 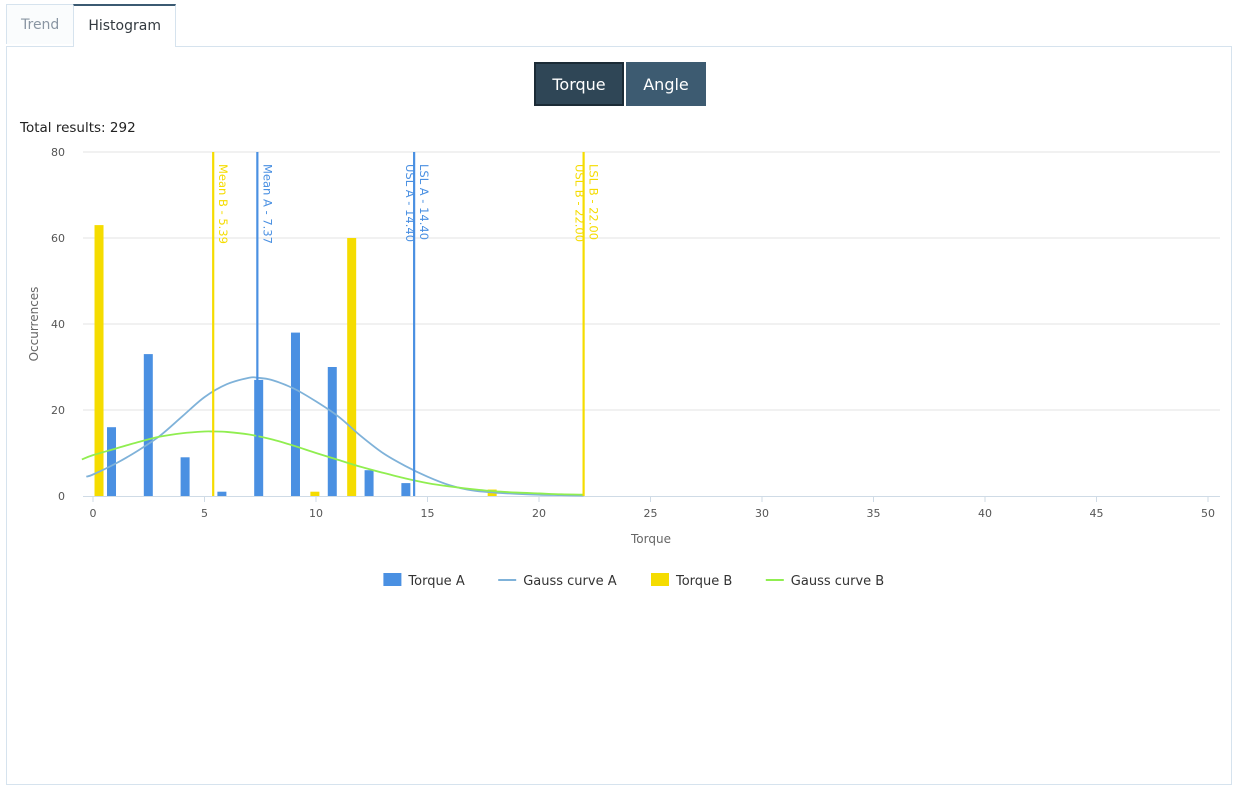 I want to click on x-axis-ticks: 0 5 10 15 20 25 30 35 40 45 50, so click(x=652, y=508).